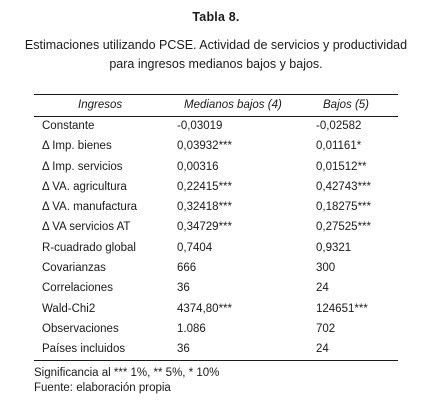  Describe the element at coordinates (346, 105) in the screenshot. I see `column-header-bajos: Bajos (5)` at that location.